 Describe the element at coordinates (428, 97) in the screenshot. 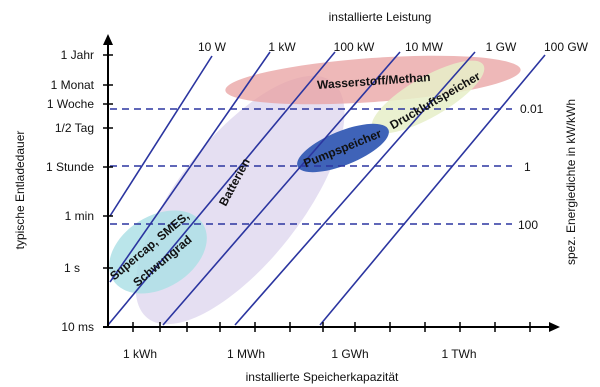

I see `compressed-air-region` at that location.